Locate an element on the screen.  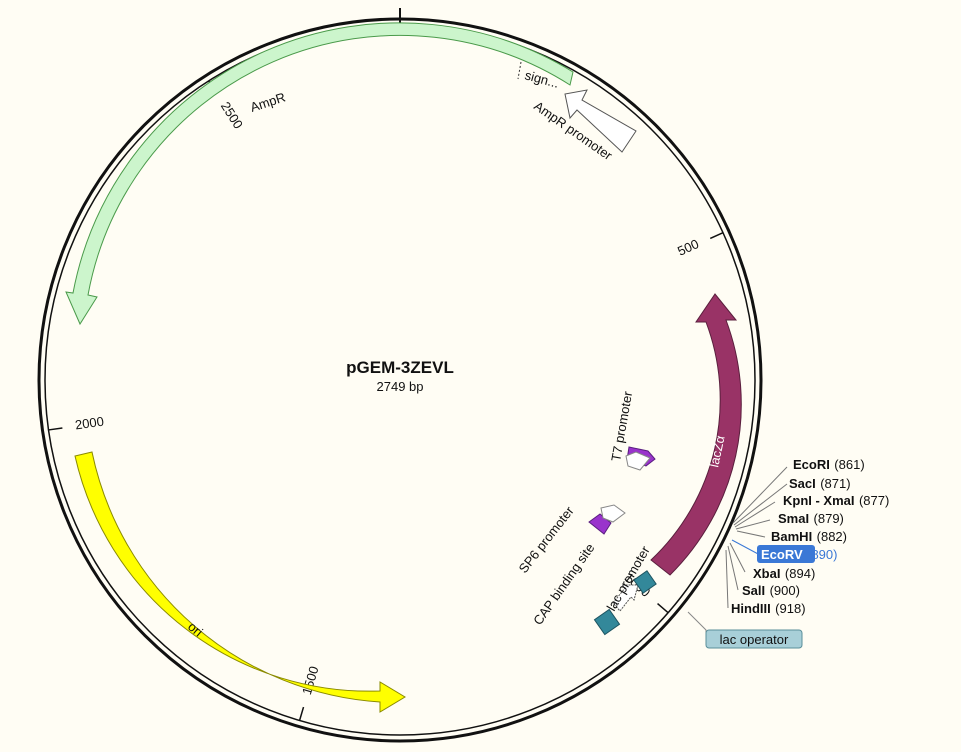
lac-operator-label-box is located at coordinates (754, 639).